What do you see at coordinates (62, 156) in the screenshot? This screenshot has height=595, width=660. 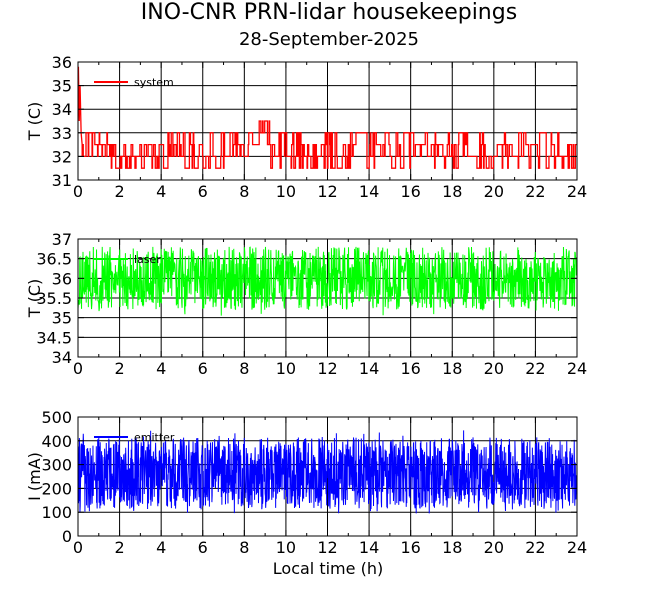 I see `y-tick-label: 32` at bounding box center [62, 156].